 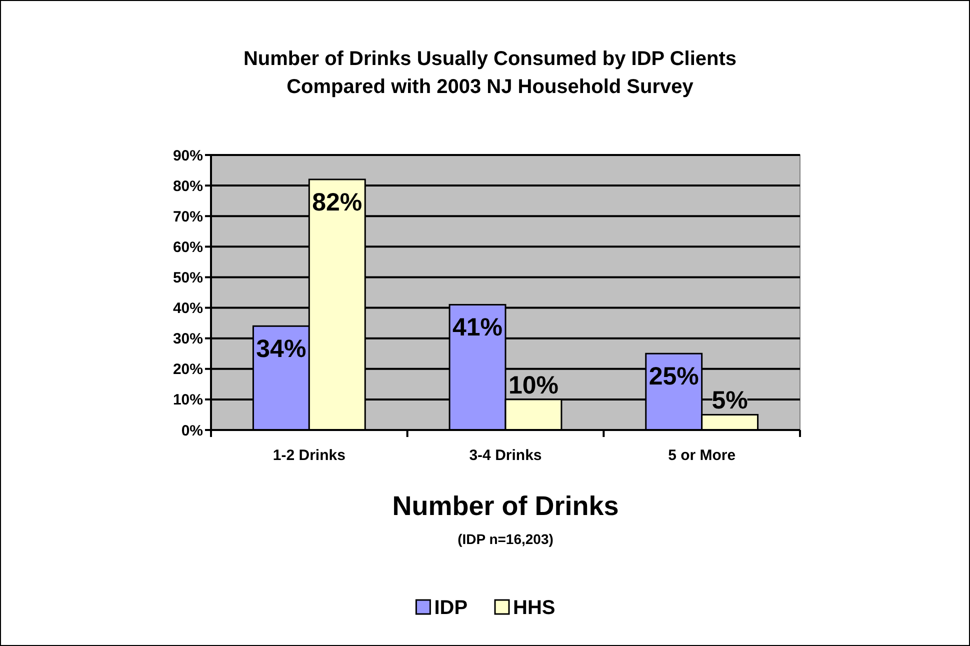 I want to click on data-label: 25%, so click(x=673, y=376).